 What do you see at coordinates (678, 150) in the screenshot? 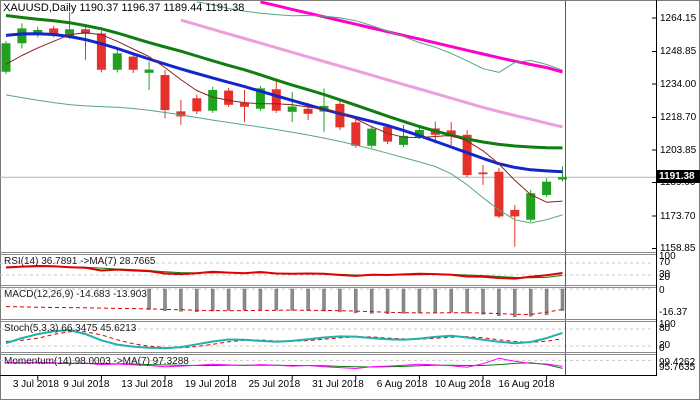
I see `price-axis-label: 1203.85` at bounding box center [678, 150].